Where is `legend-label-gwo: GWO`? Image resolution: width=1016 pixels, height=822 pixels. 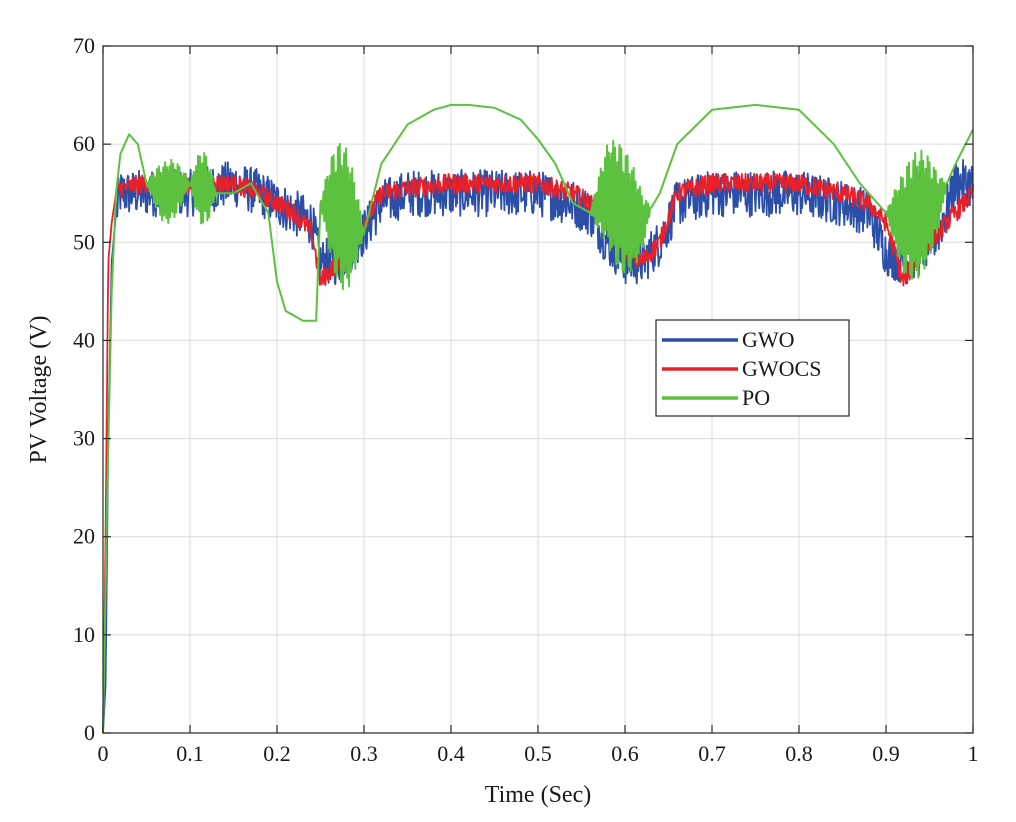
legend-label-gwo: GWO is located at coordinates (768, 339).